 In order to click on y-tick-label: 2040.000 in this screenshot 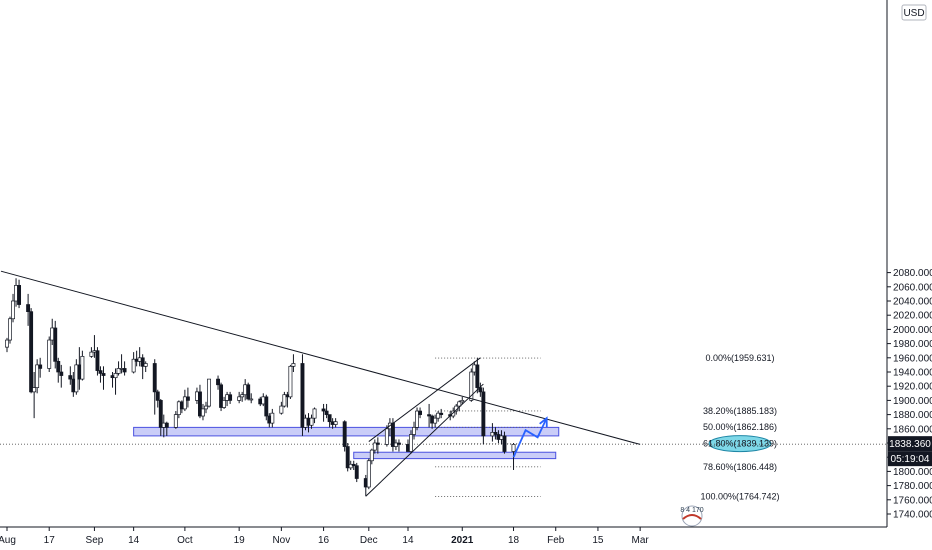, I will do `click(912, 302)`.